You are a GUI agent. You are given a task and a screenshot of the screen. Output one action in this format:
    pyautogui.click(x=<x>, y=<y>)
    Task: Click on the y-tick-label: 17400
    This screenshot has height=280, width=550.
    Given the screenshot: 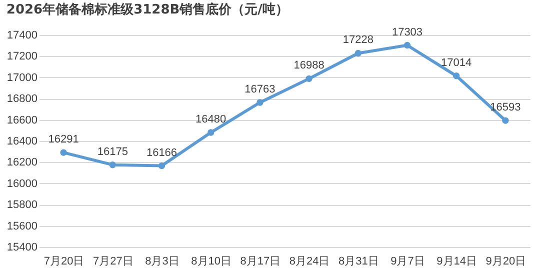 What is the action you would take?
    pyautogui.click(x=22, y=36)
    